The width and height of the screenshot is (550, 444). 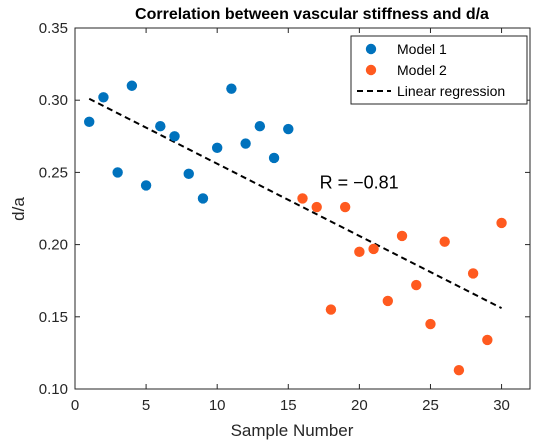 I want to click on legend-label: Model 1, so click(x=422, y=49).